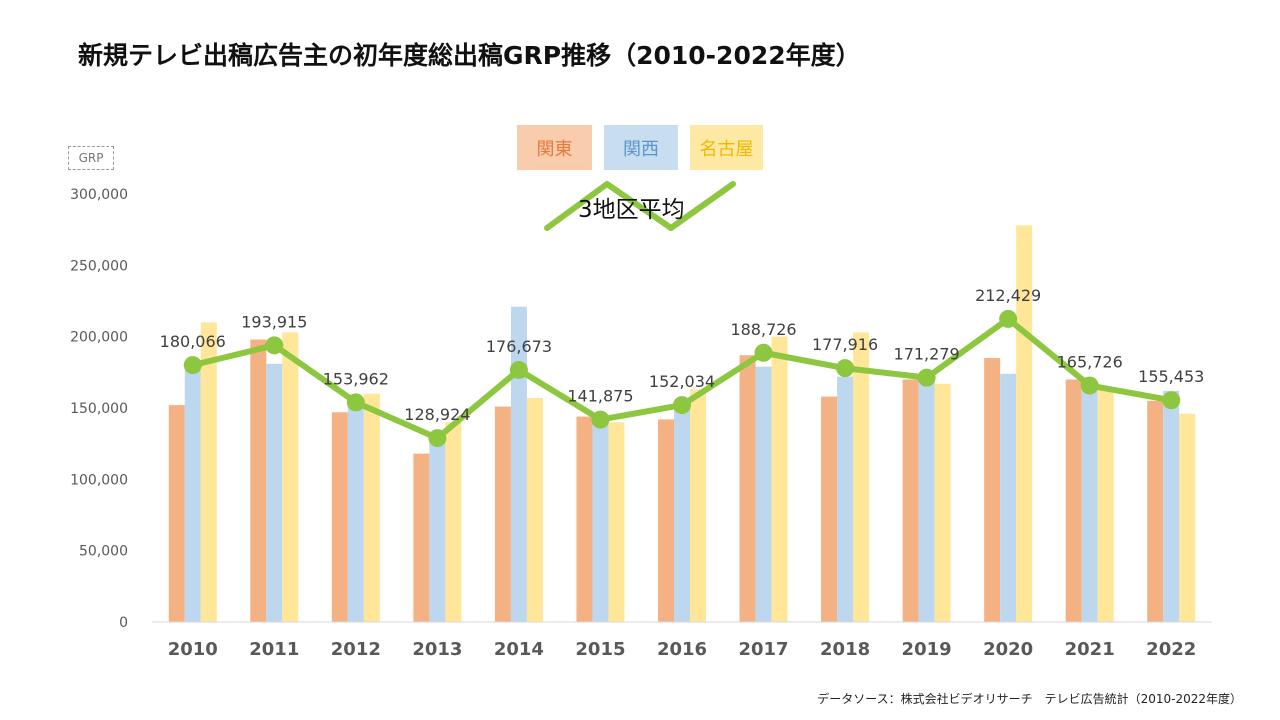 The image size is (1280, 720). Describe the element at coordinates (437, 438) in the screenshot. I see `average-point-2013` at that location.